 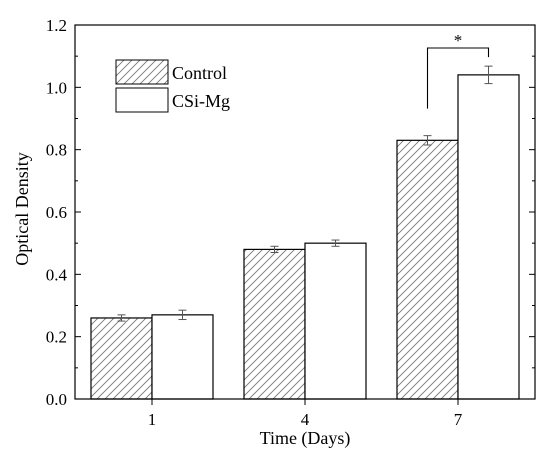 What do you see at coordinates (56, 87) in the screenshot?
I see `y-tick-label: 1.0` at bounding box center [56, 87].